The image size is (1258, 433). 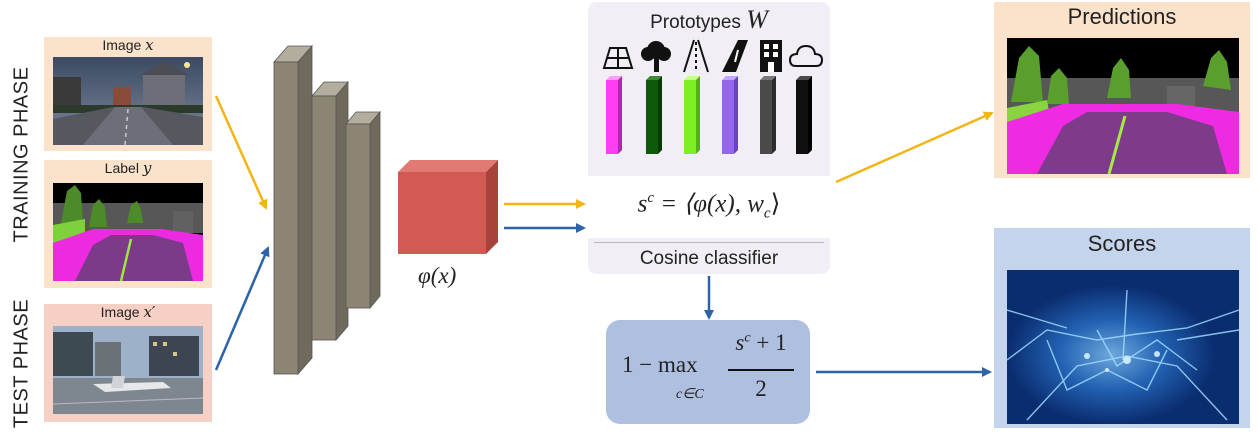 What do you see at coordinates (709, 115) in the screenshot?
I see `prototype-bars` at bounding box center [709, 115].